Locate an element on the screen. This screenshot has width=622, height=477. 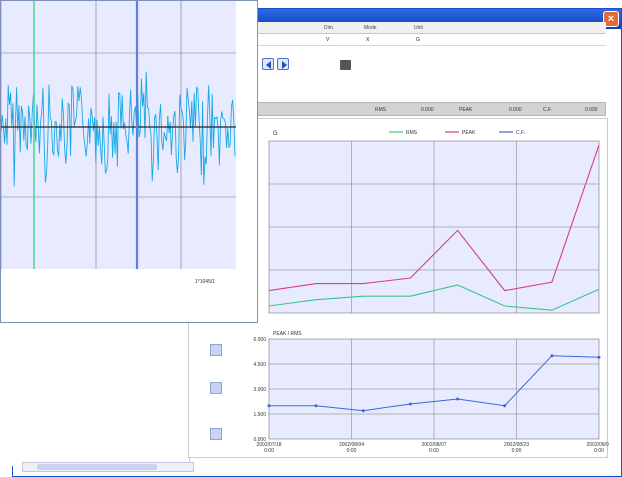
bottom-yticks: 6.000 4.500 3.000 1.500 0.000 is located at coordinates (259, 390).